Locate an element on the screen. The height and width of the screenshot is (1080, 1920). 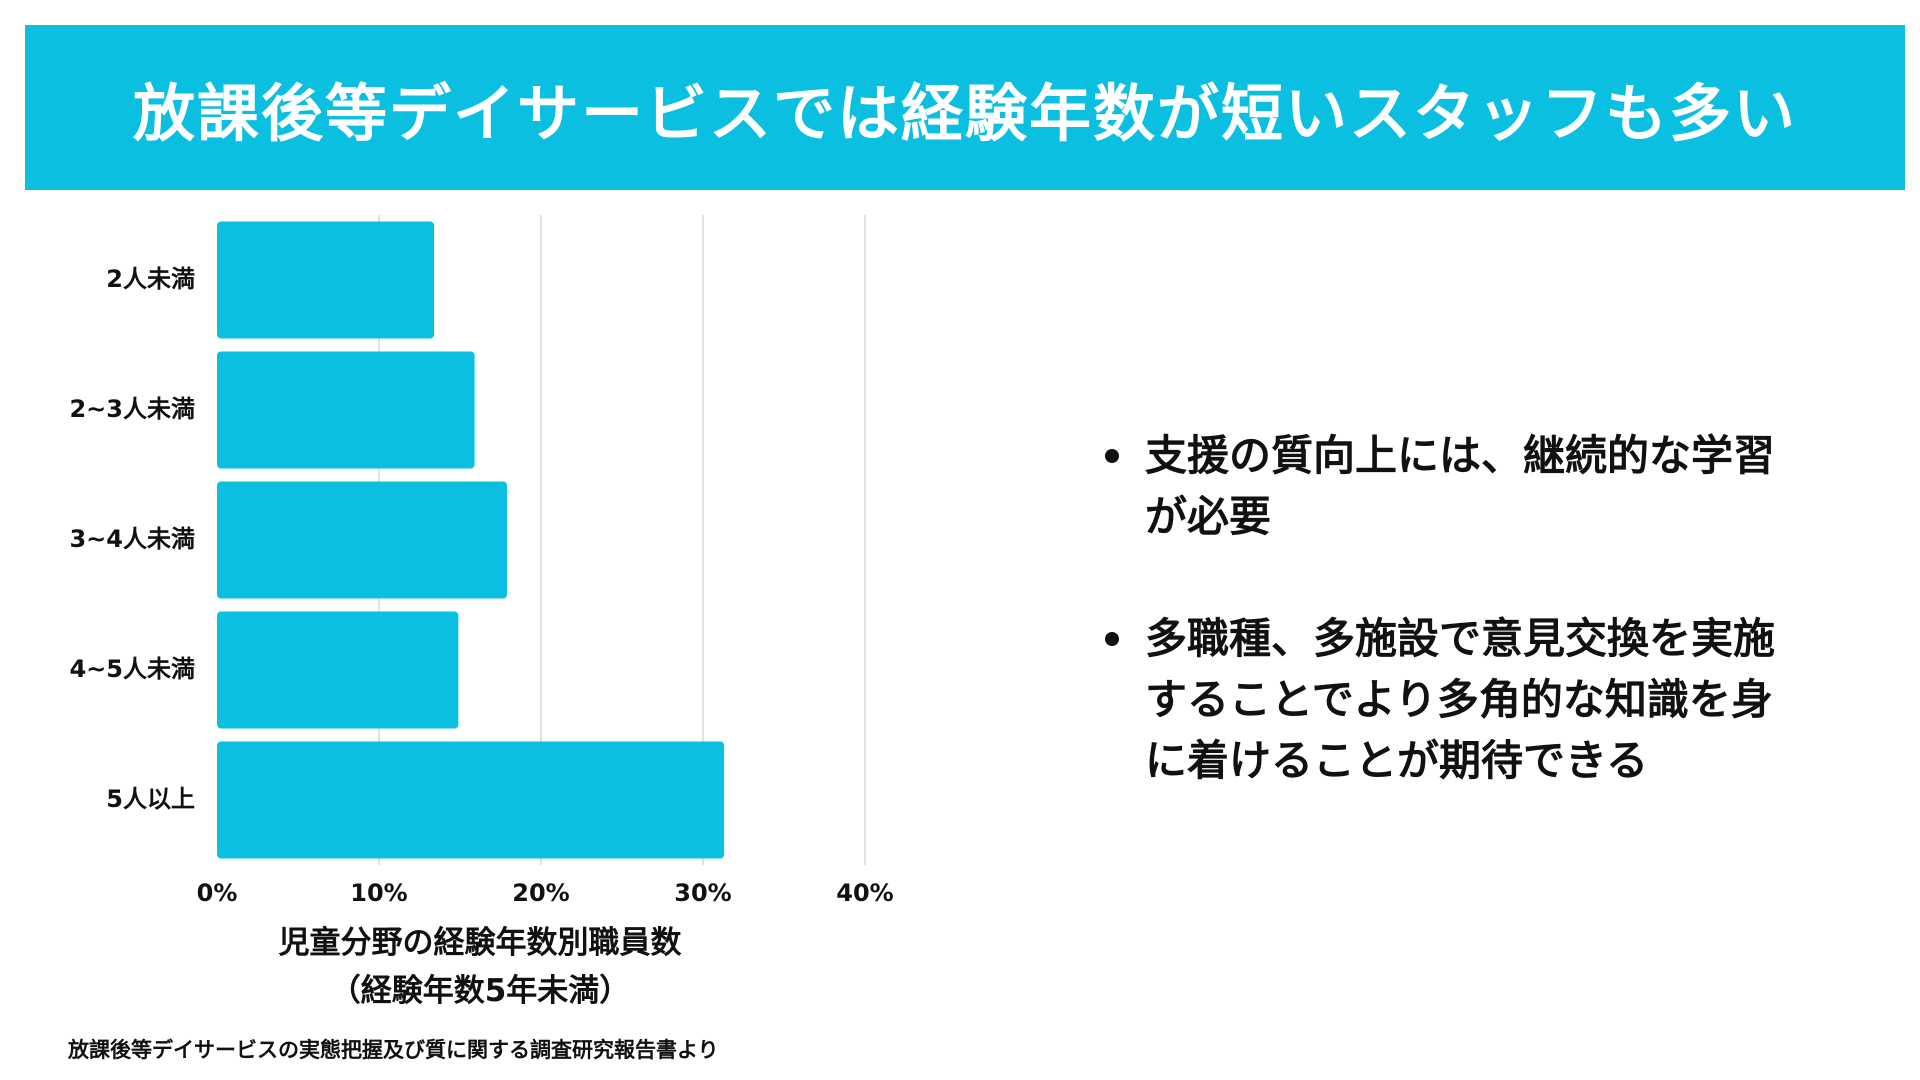
bullet-item: 支援の質向上には、継続的な学習が必要 is located at coordinates (1465, 486).